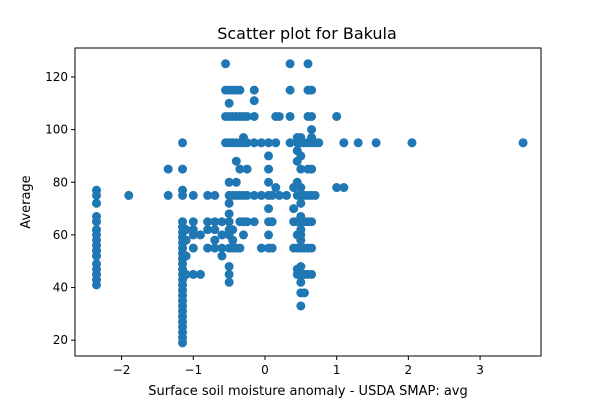  I want to click on y-axis-ticks: 20 40 60 80 100 120, so click(60, 208).